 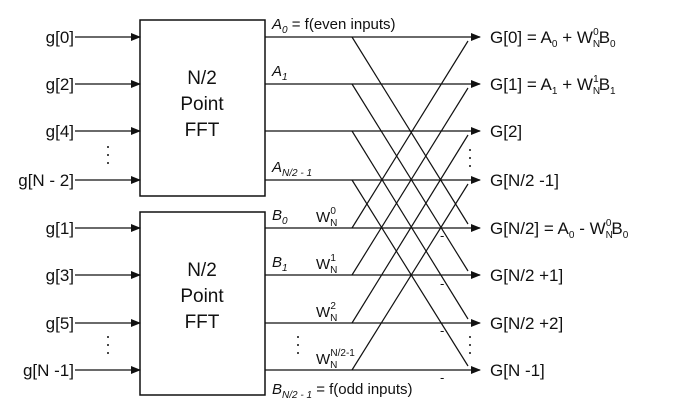 I want to click on twiddle-0: WN0, so click(x=326, y=217).